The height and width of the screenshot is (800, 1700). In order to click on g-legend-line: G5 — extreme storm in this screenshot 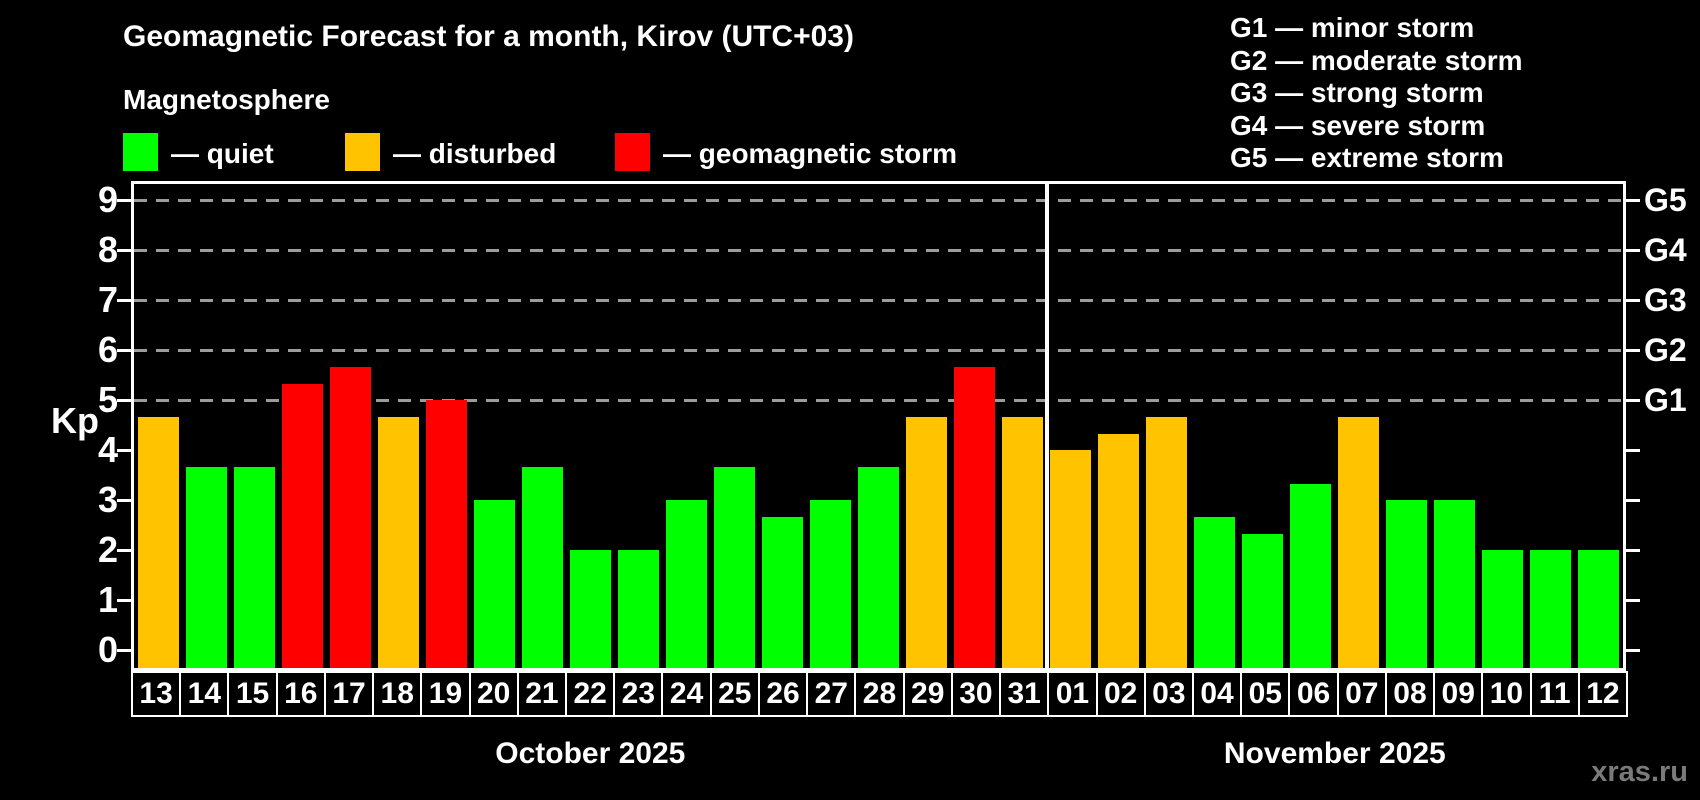, I will do `click(1367, 157)`.